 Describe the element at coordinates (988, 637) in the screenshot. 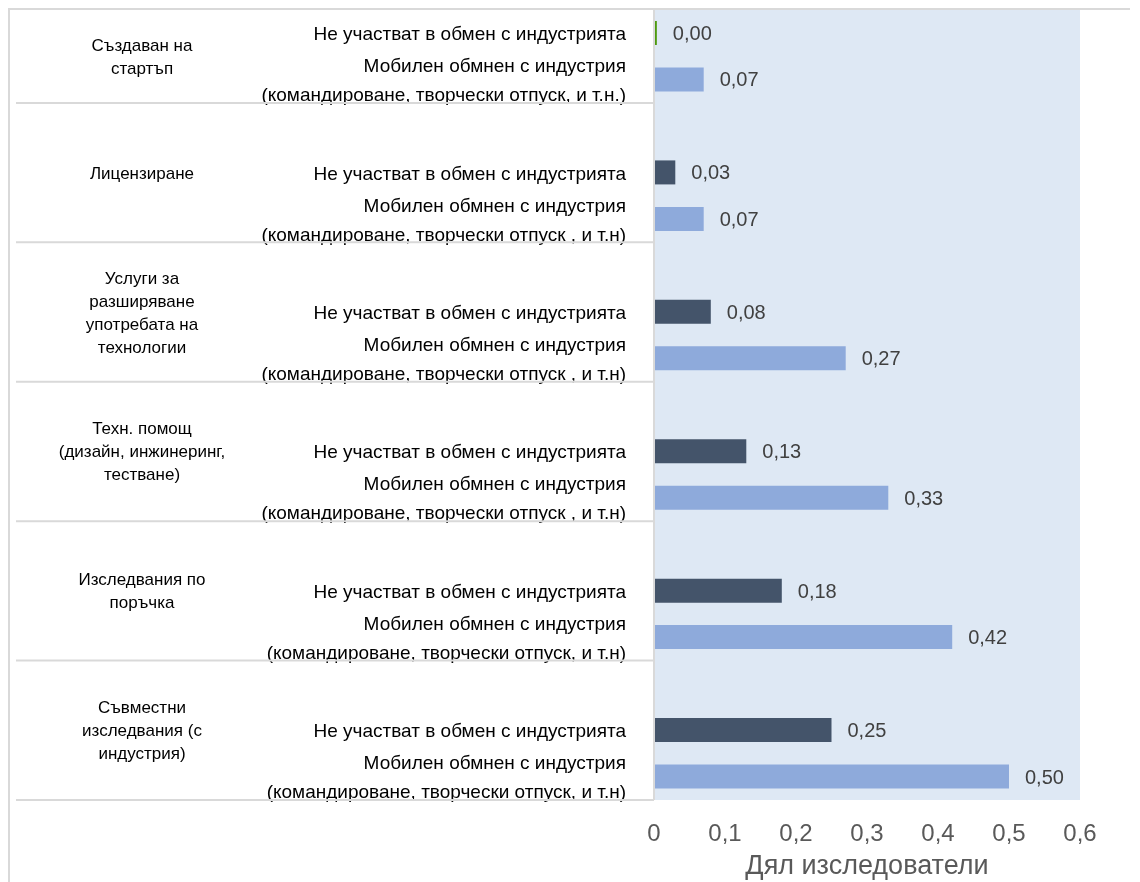

I see `data-label: 0,42` at that location.